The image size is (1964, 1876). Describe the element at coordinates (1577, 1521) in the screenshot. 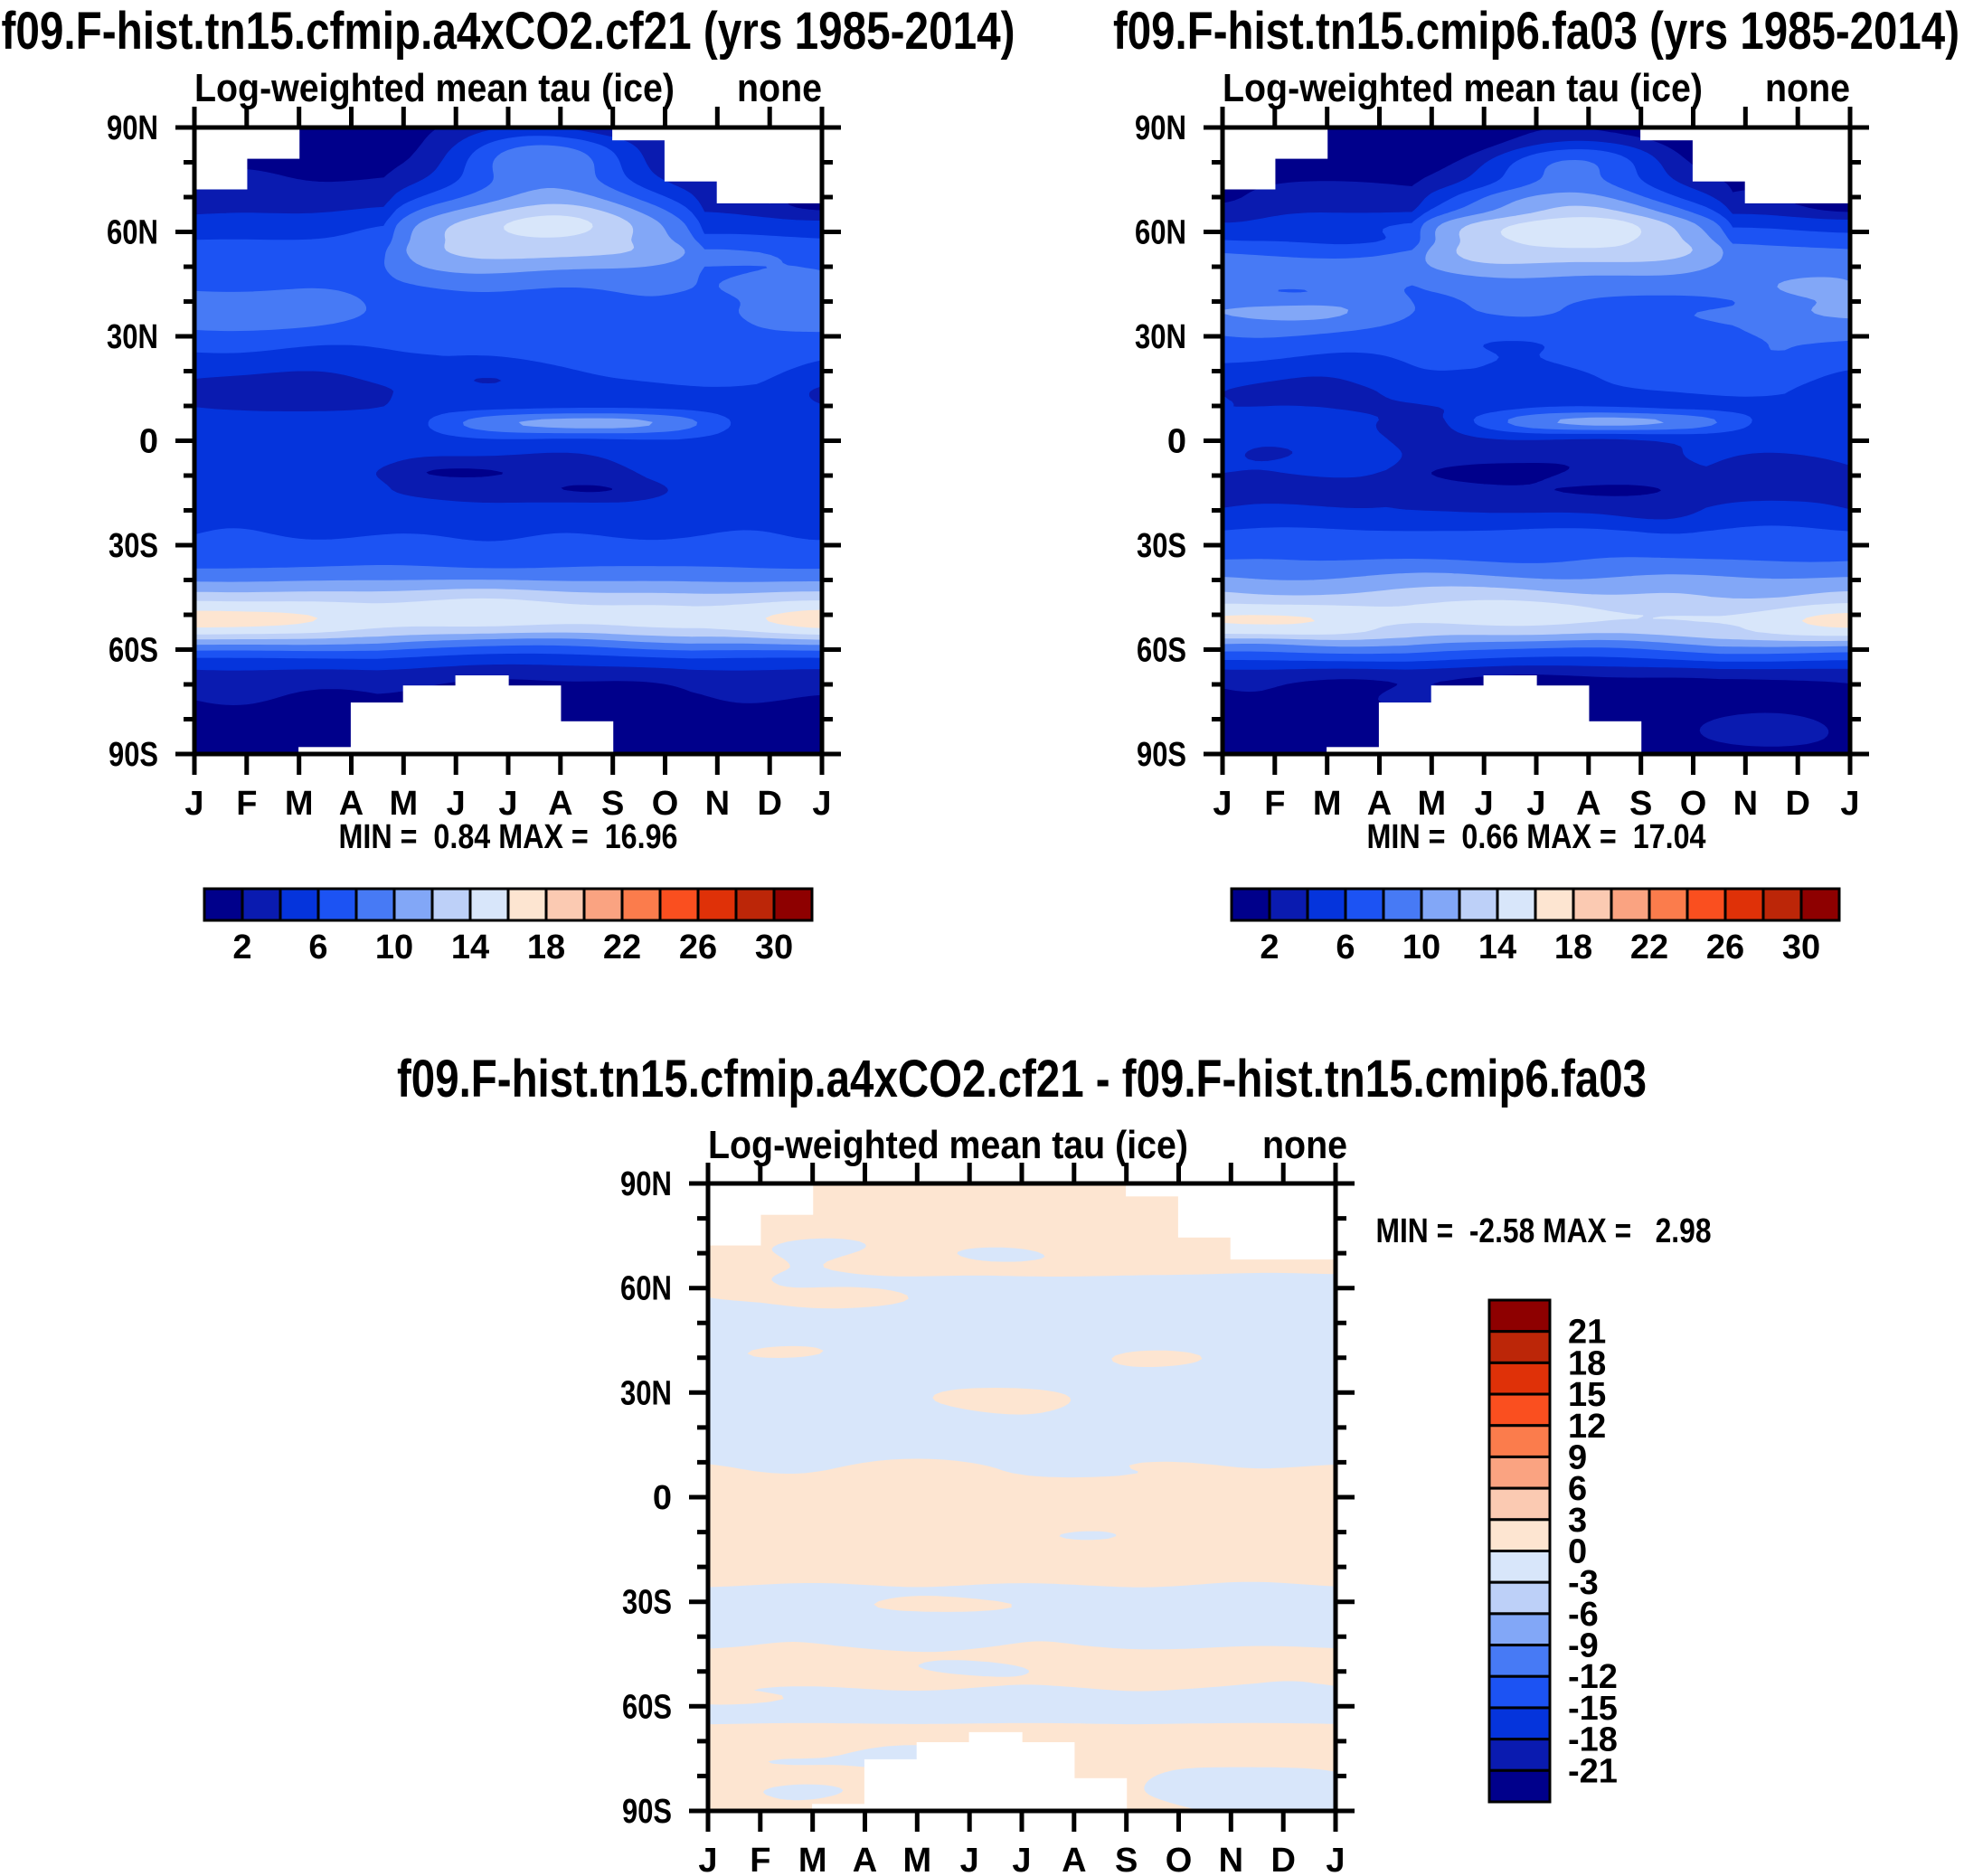

I see `svg-text: 3` at that location.